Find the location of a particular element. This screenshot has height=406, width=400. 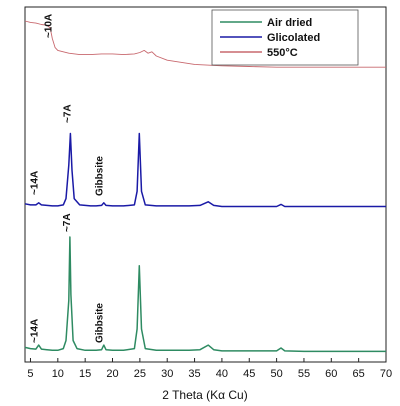

legend: Air dried Glicolated 550°C is located at coordinates (285, 37).